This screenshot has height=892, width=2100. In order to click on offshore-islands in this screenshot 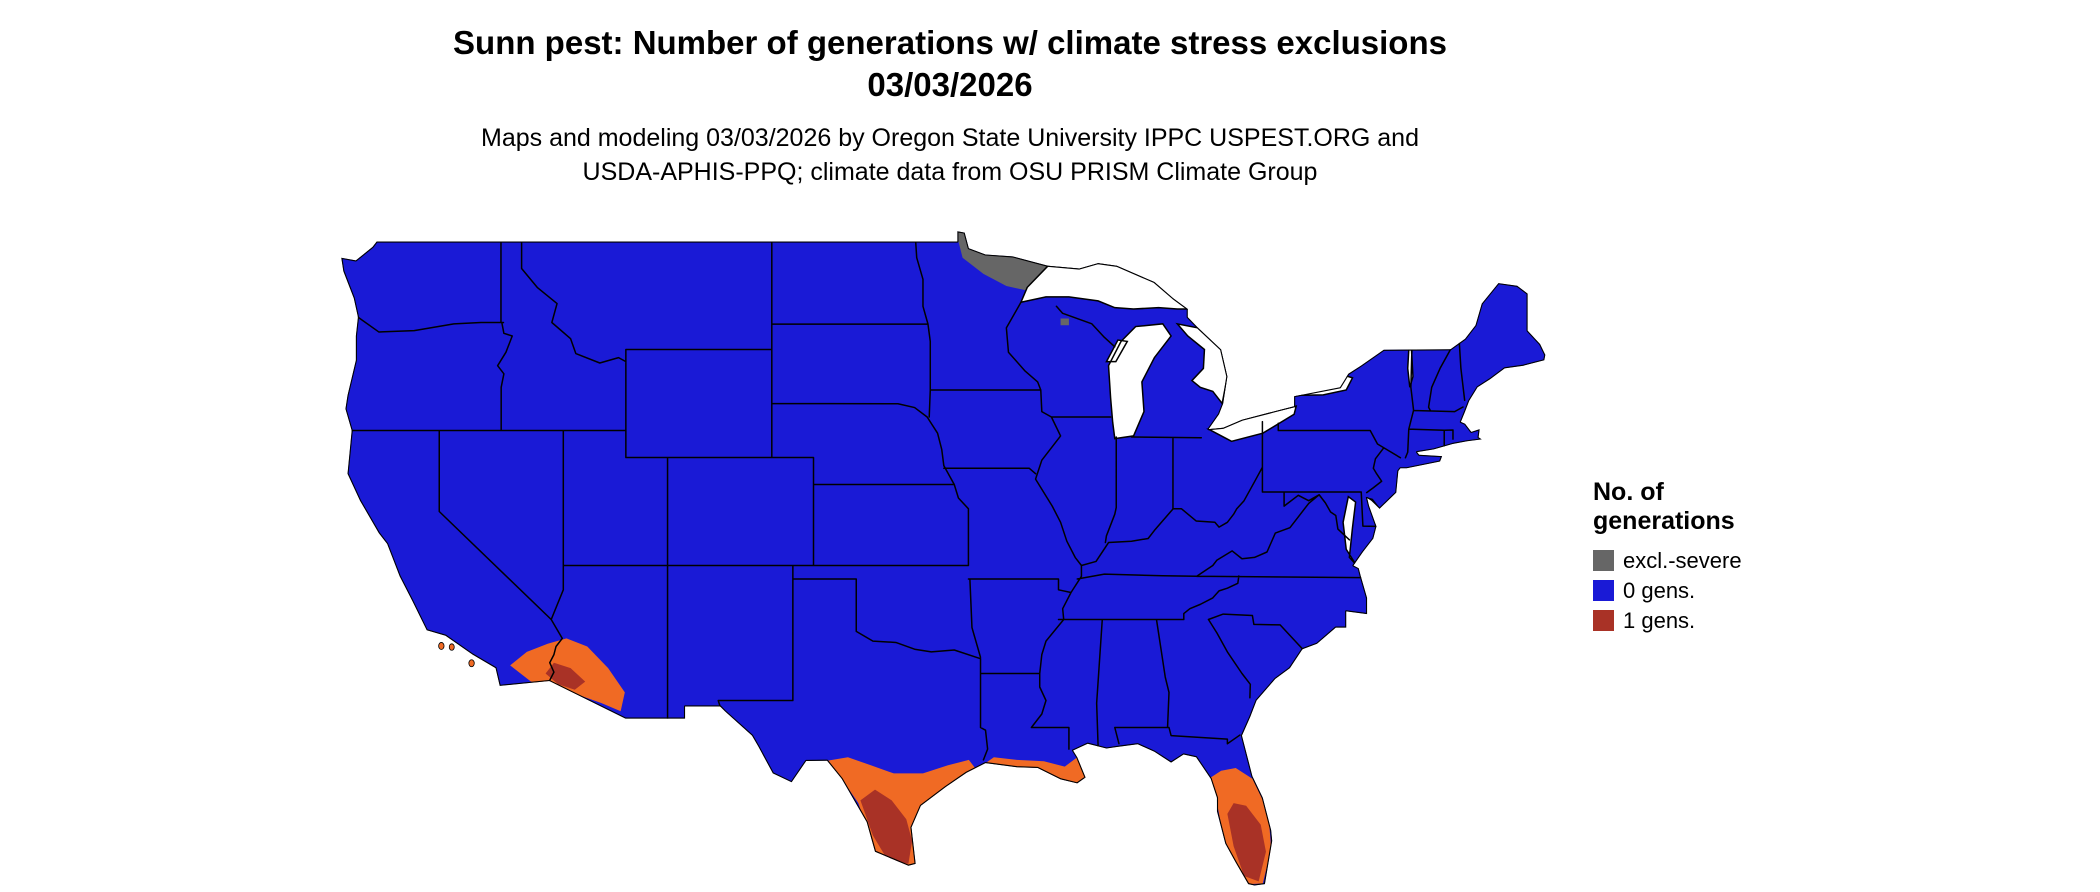, I will do `click(849, 764)`.